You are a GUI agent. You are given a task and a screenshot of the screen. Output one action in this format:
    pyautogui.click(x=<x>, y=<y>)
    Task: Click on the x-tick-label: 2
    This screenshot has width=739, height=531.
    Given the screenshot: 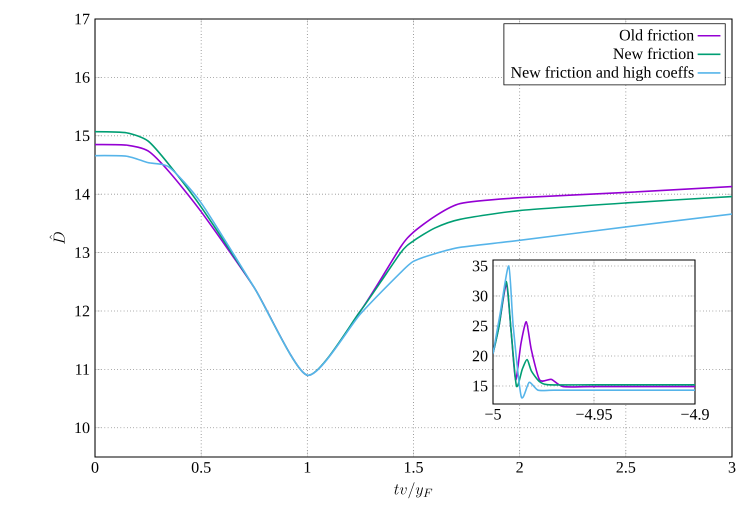 What is the action you would take?
    pyautogui.click(x=519, y=467)
    